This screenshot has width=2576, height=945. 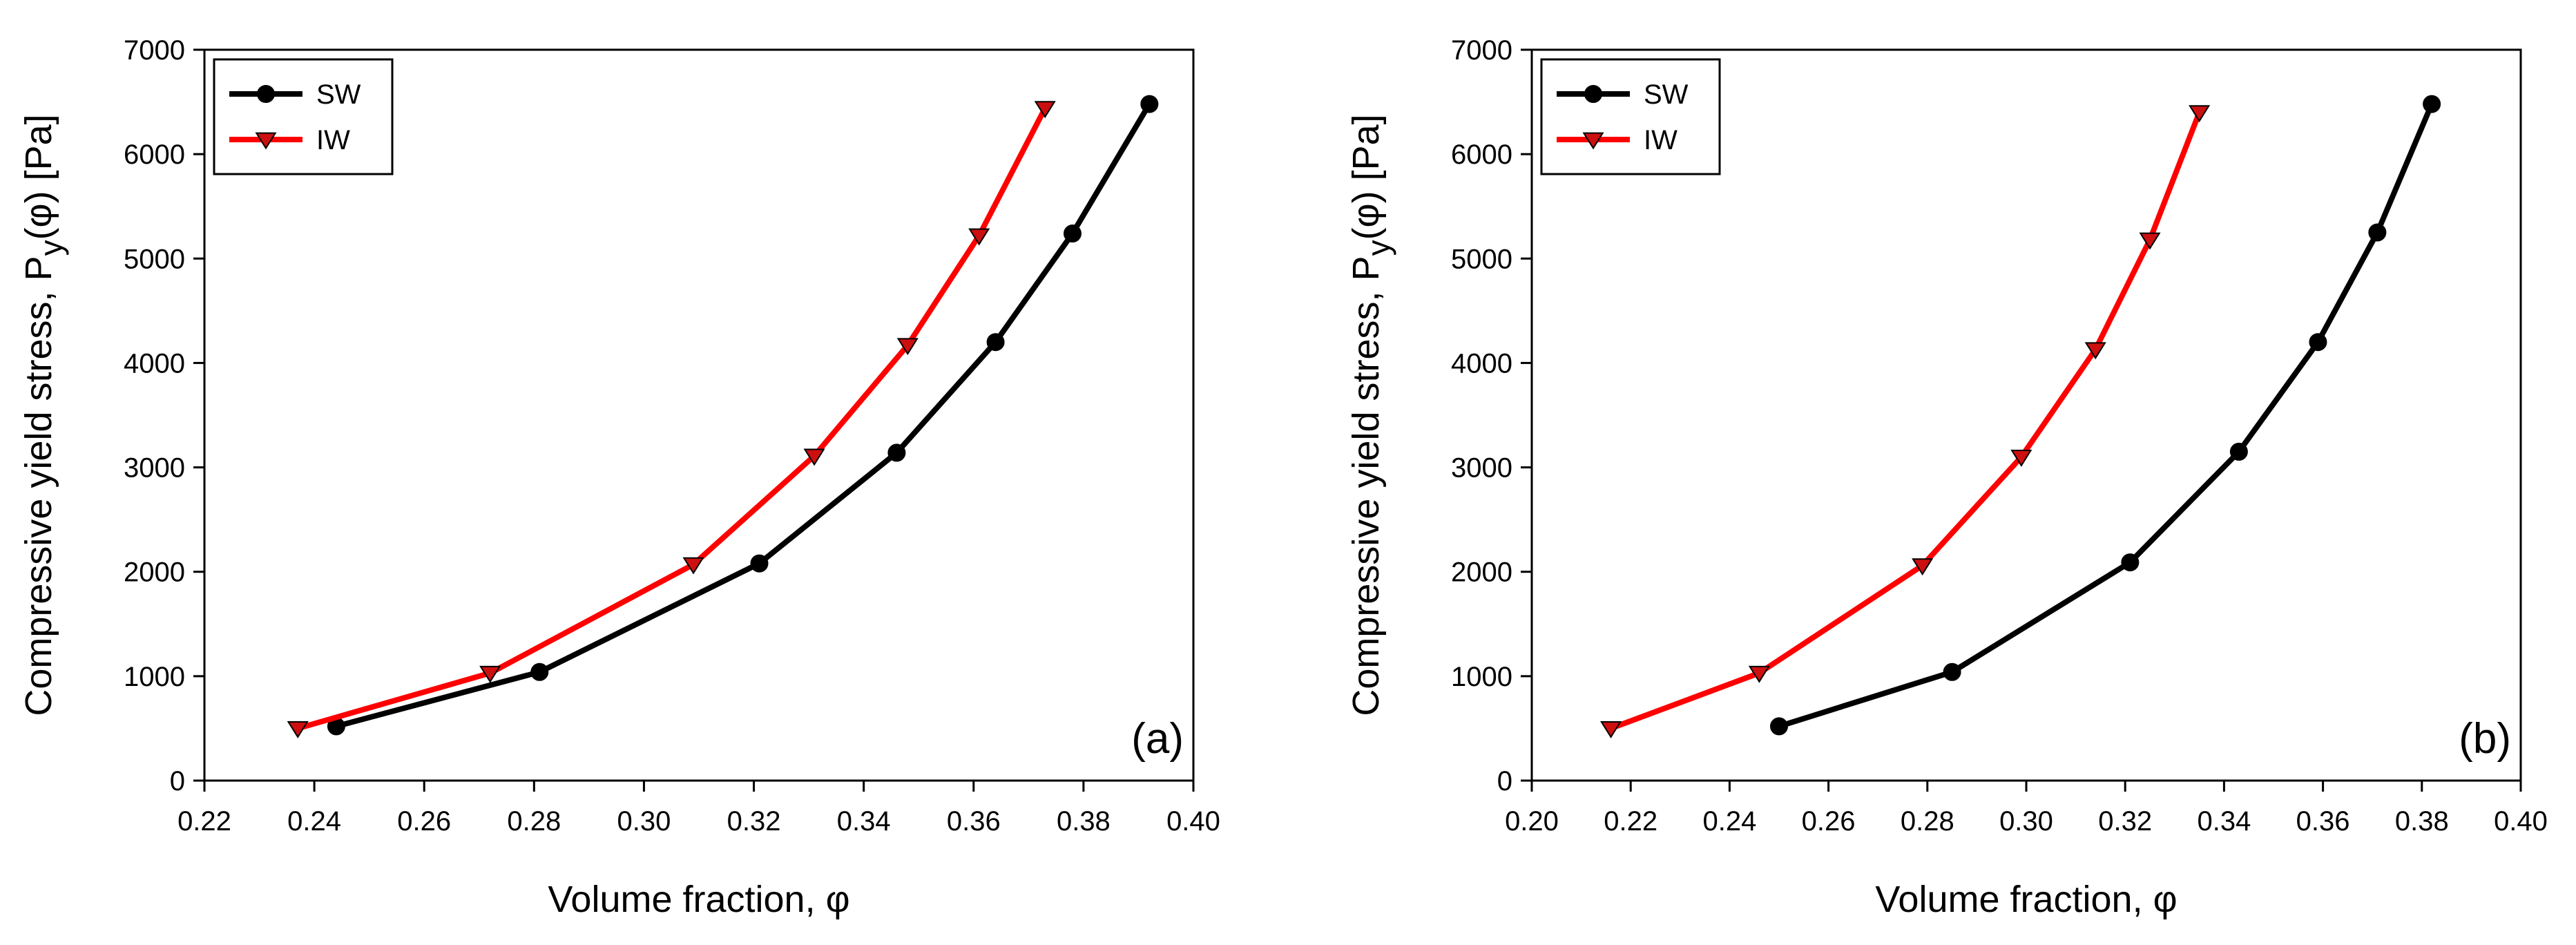 I want to click on panel-label: (b), so click(x=2485, y=739).